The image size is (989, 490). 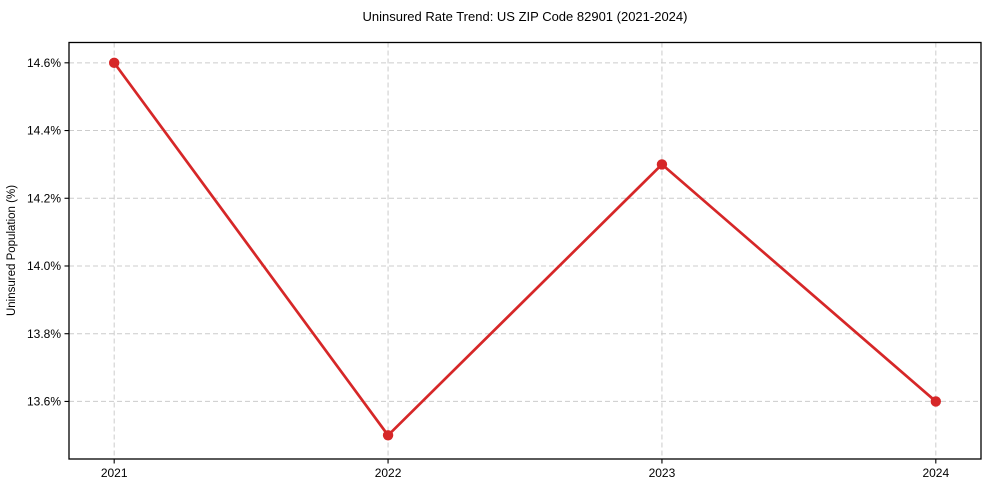 What do you see at coordinates (44, 198) in the screenshot?
I see `y-tick-label: 14.2%` at bounding box center [44, 198].